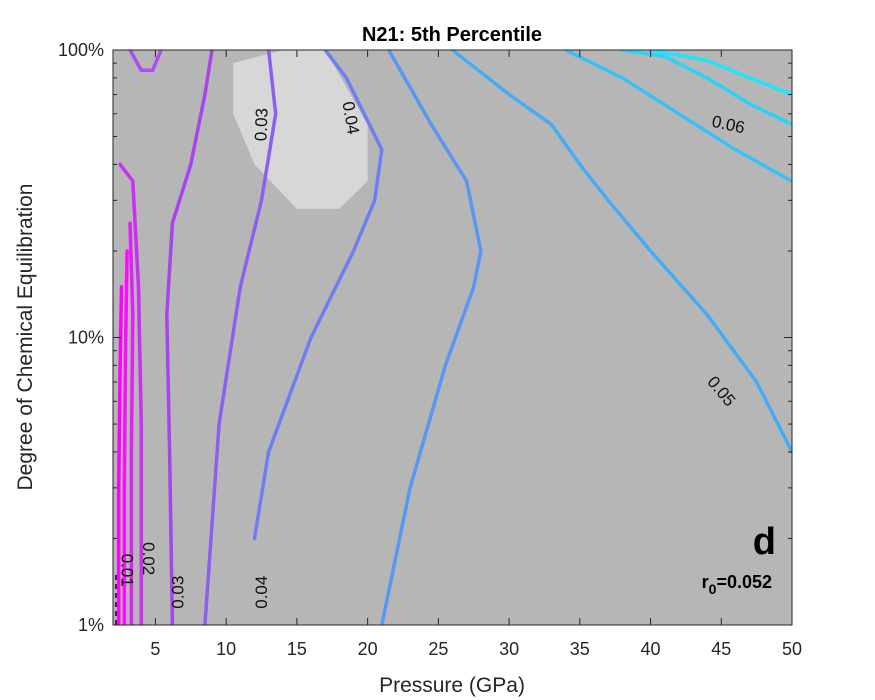 The height and width of the screenshot is (700, 875). I want to click on r0-annotation: r0=0.052, so click(737, 584).